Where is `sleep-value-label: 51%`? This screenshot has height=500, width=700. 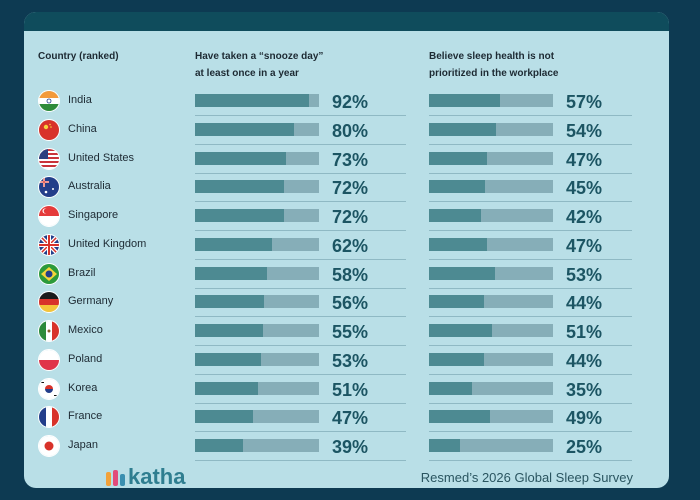 sleep-value-label: 51% is located at coordinates (584, 332).